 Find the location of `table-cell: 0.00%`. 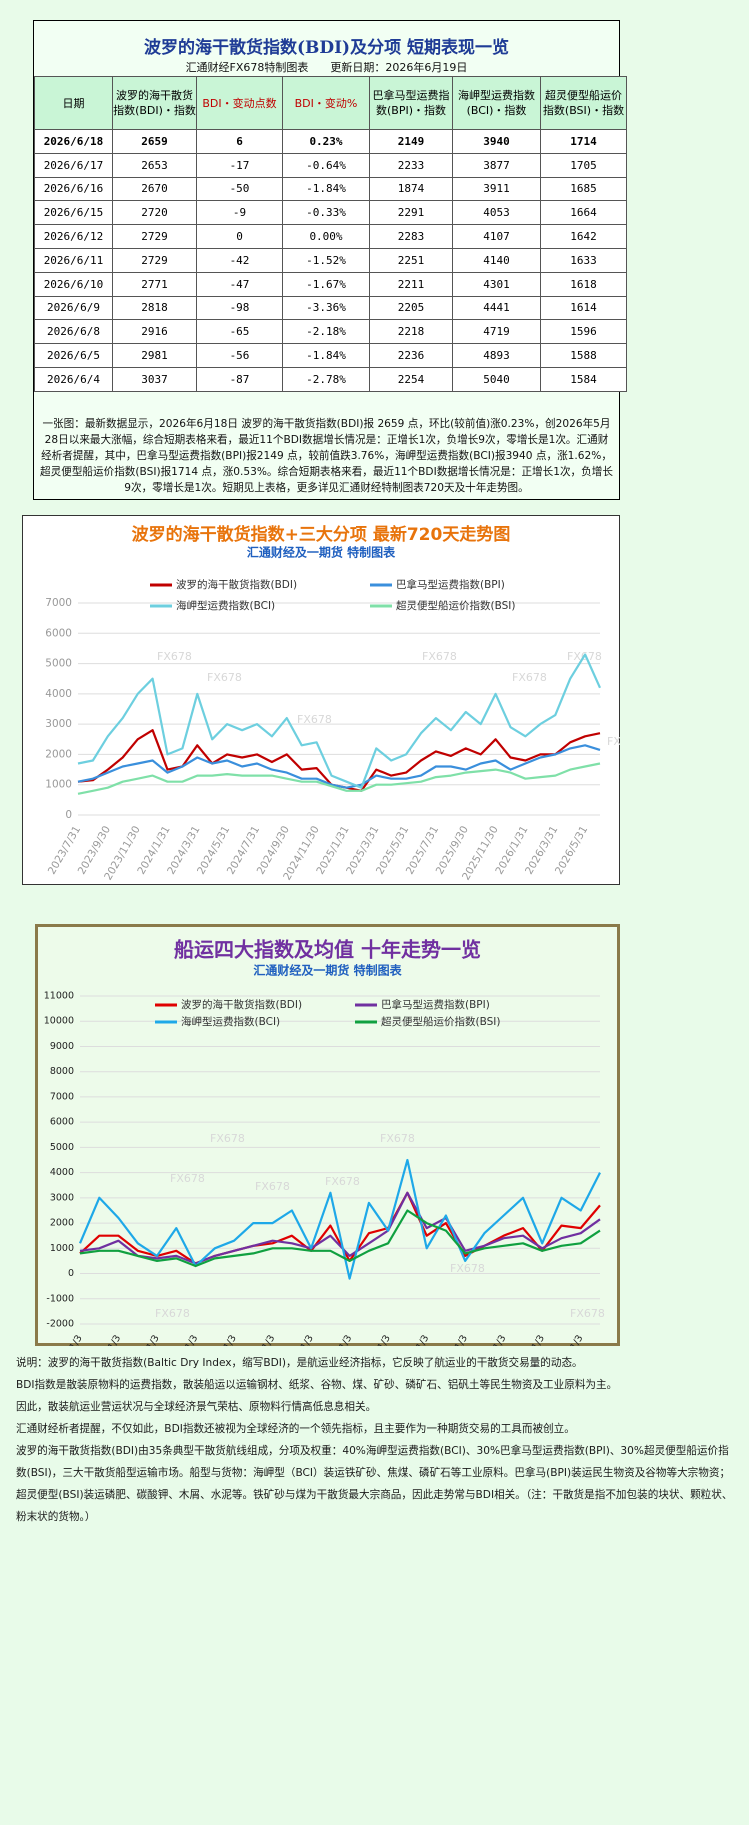

table-cell: 0.00% is located at coordinates (326, 236).